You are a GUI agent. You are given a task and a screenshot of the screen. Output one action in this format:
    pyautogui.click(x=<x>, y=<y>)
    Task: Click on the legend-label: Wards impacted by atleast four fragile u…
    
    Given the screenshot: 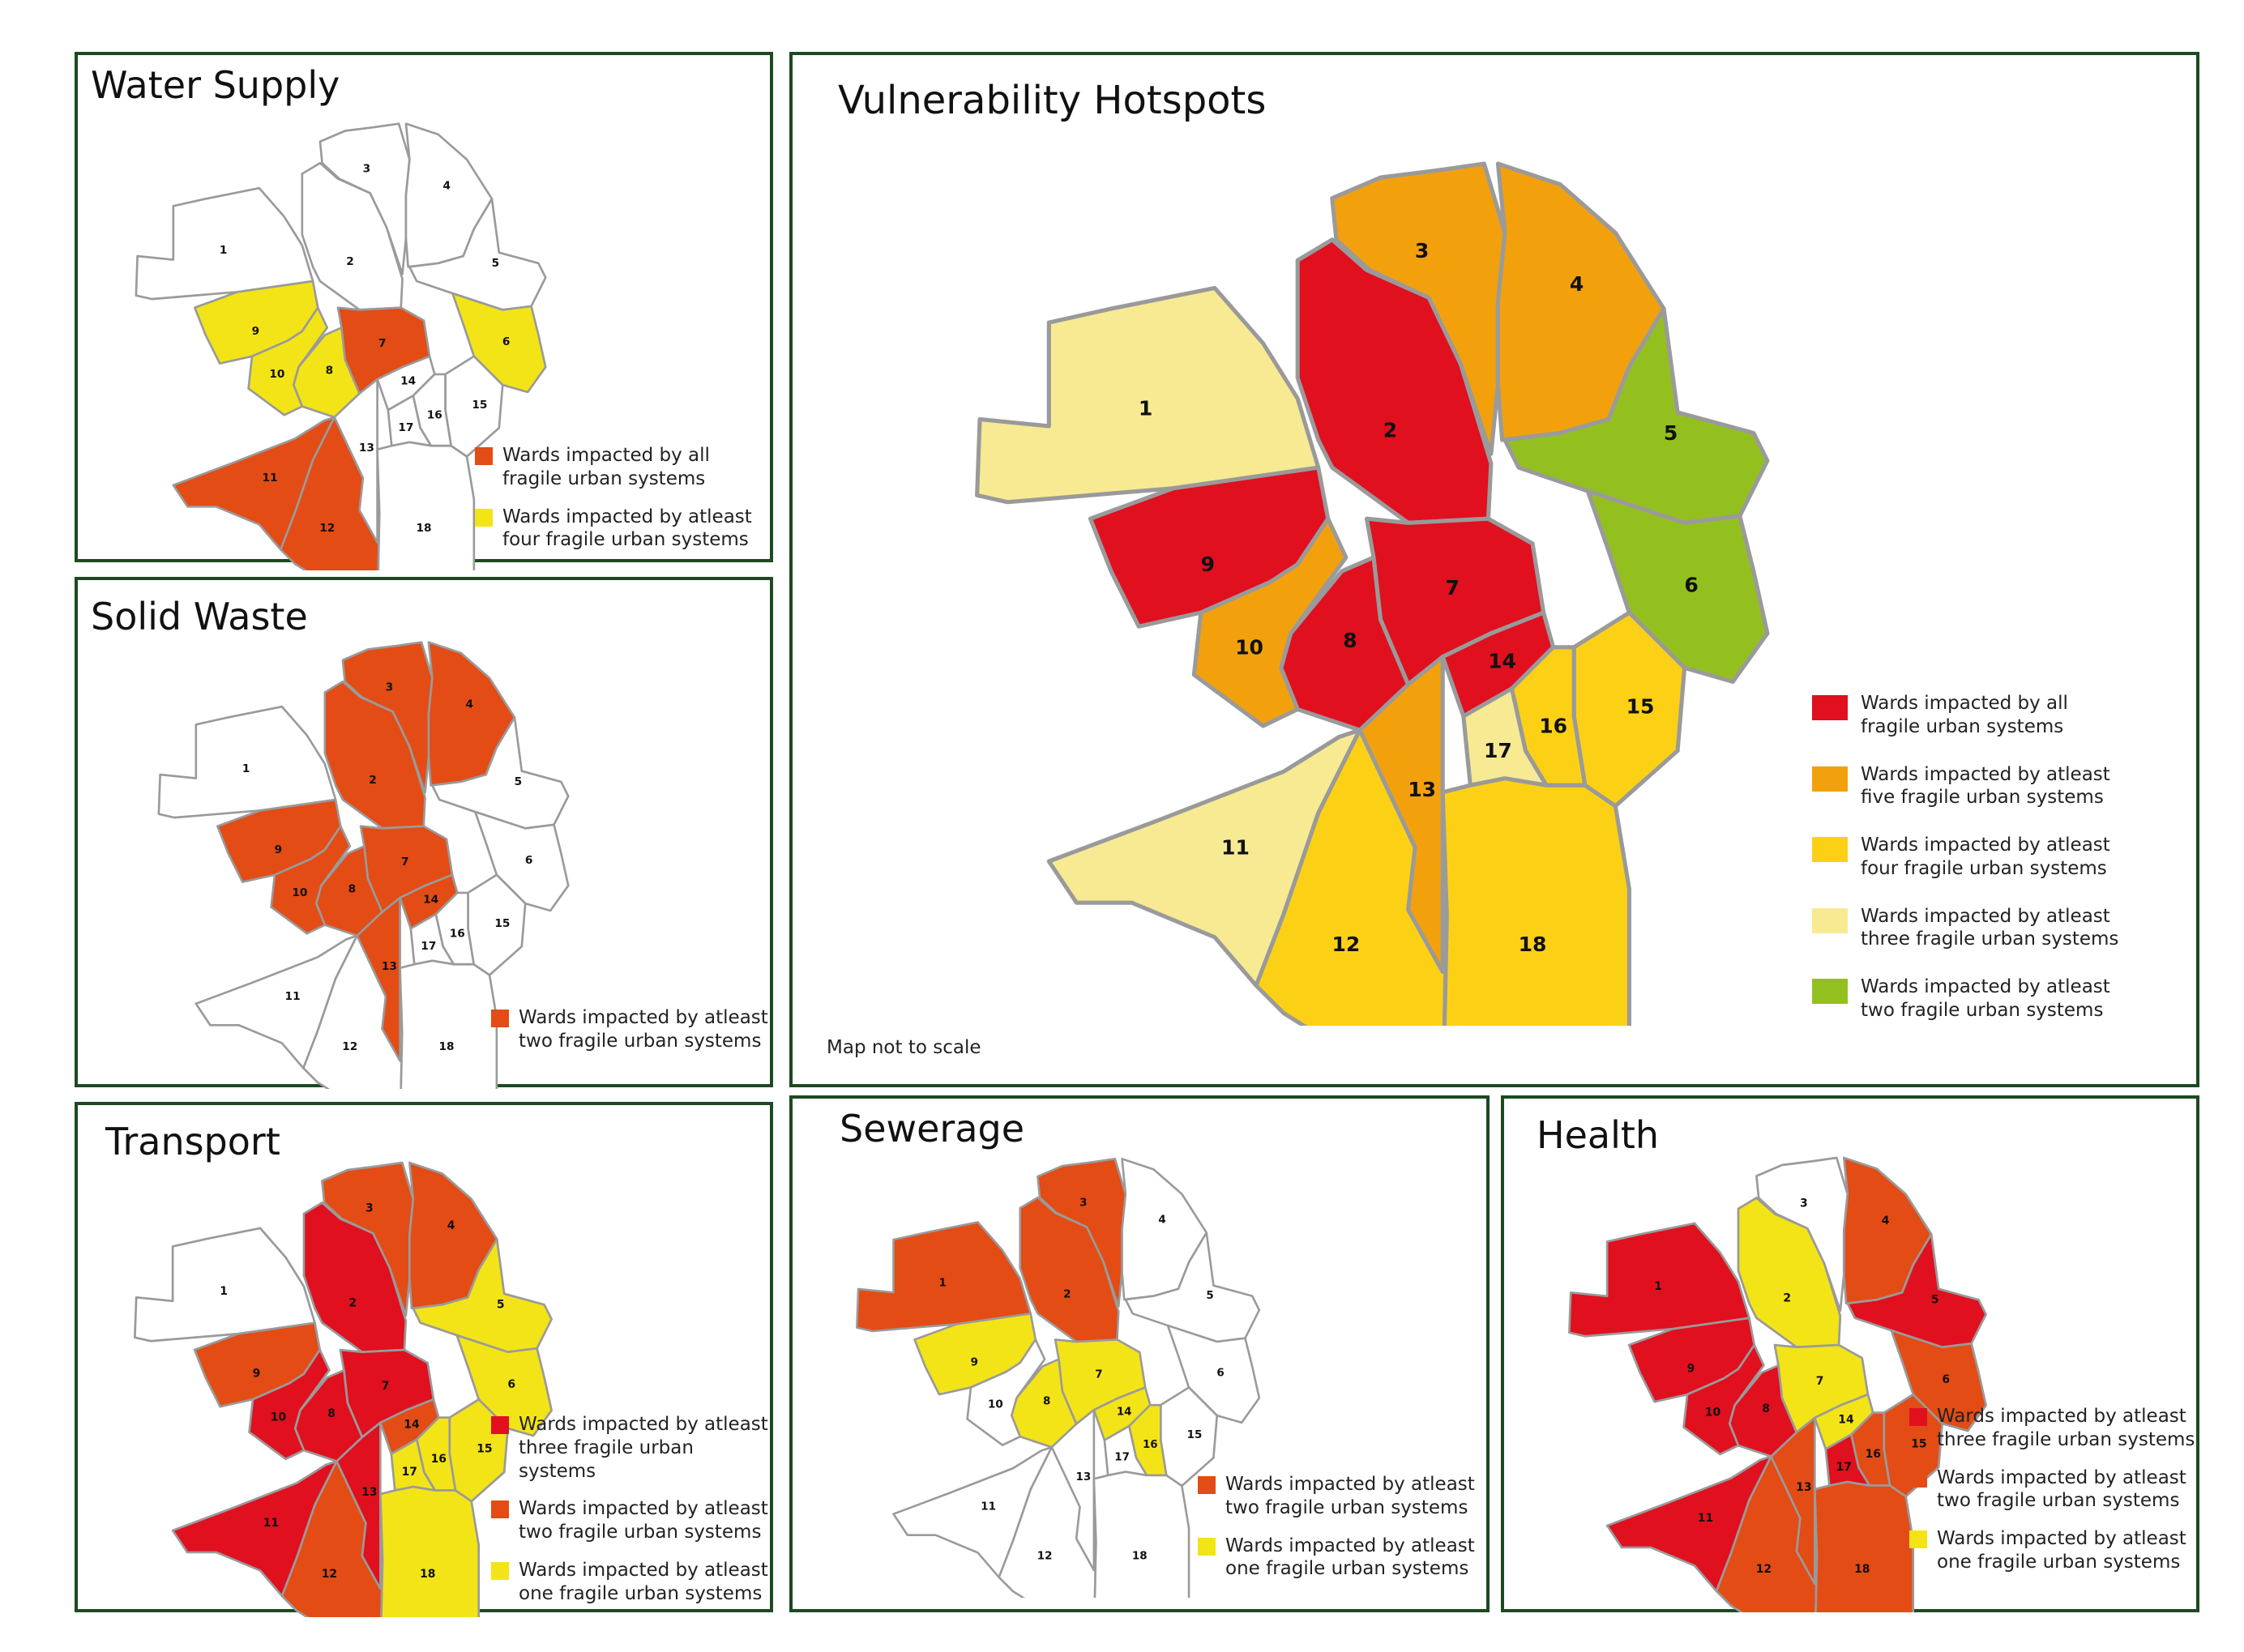 What is the action you would take?
    pyautogui.click(x=1985, y=857)
    